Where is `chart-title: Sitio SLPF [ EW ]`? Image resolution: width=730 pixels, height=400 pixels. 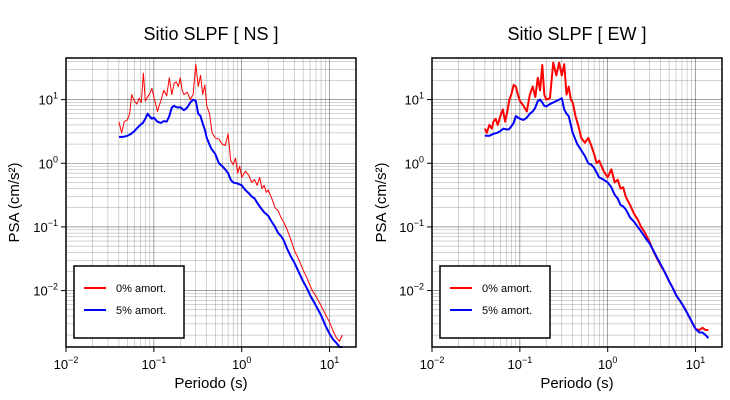
chart-title: Sitio SLPF [ EW ] is located at coordinates (576, 34).